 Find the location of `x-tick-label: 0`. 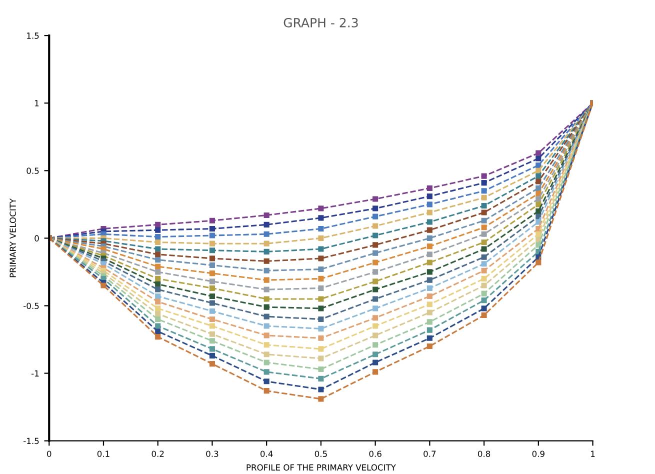

x-tick-label: 0 is located at coordinates (49, 453).